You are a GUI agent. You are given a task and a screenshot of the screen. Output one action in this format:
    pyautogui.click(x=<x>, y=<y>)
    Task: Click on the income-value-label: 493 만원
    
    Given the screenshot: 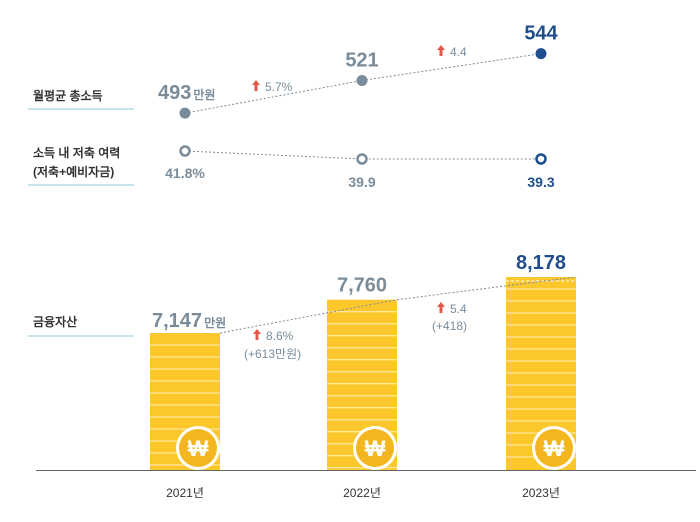 What is the action you would take?
    pyautogui.click(x=186, y=93)
    